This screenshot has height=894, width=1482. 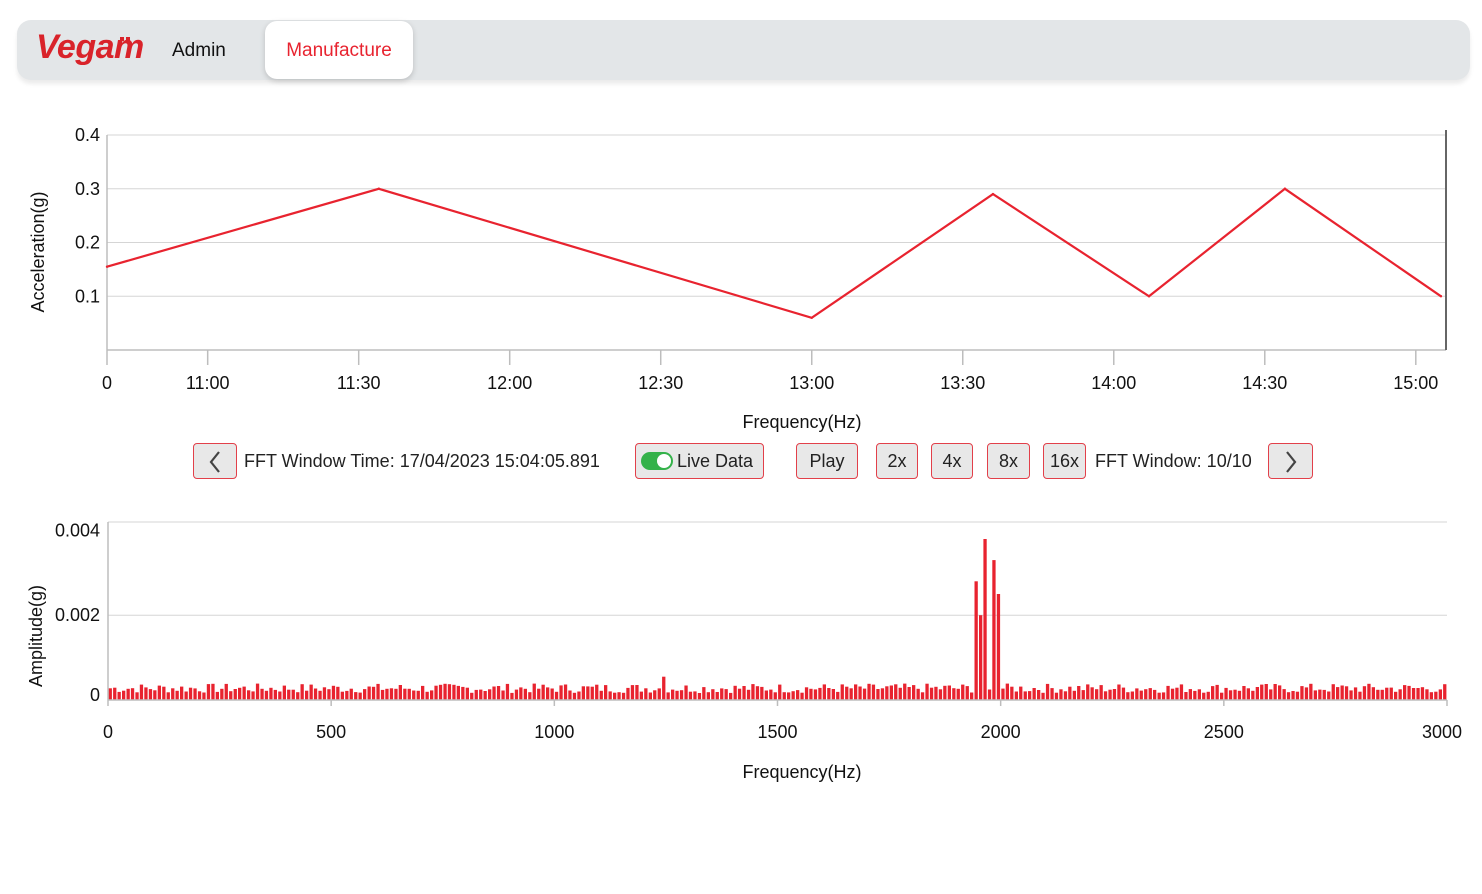 I want to click on speed-4x-button: 4x, so click(x=952, y=461).